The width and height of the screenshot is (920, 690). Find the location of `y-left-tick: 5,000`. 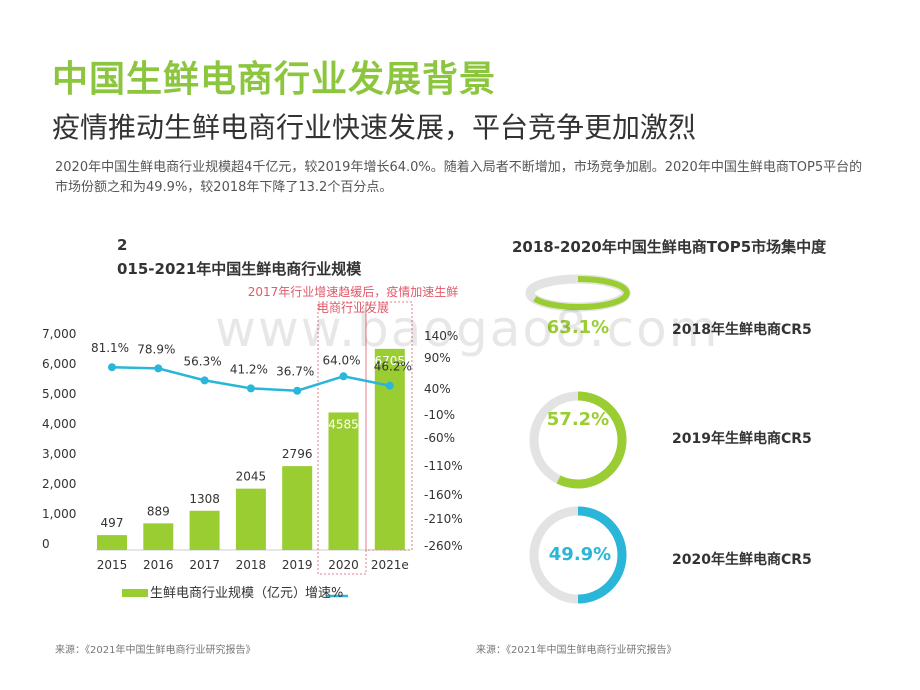

y-left-tick: 5,000 is located at coordinates (59, 394).